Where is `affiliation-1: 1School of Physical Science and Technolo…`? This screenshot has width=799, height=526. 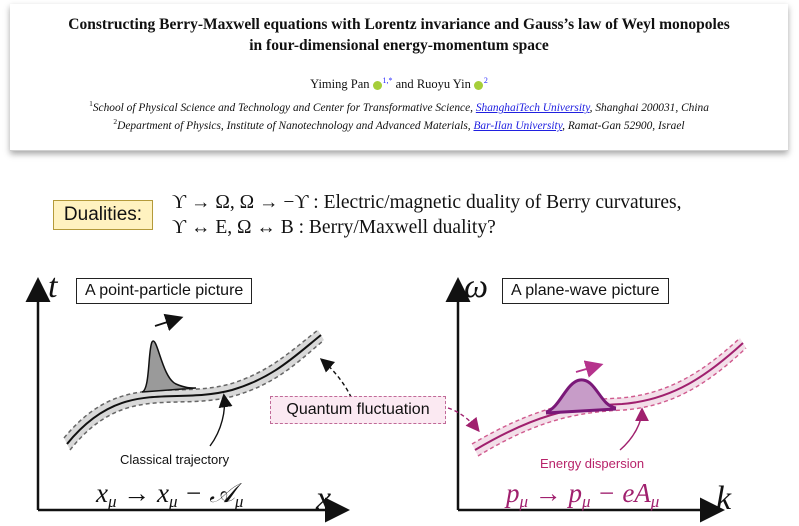 affiliation-1: 1School of Physical Science and Technolo… is located at coordinates (399, 106).